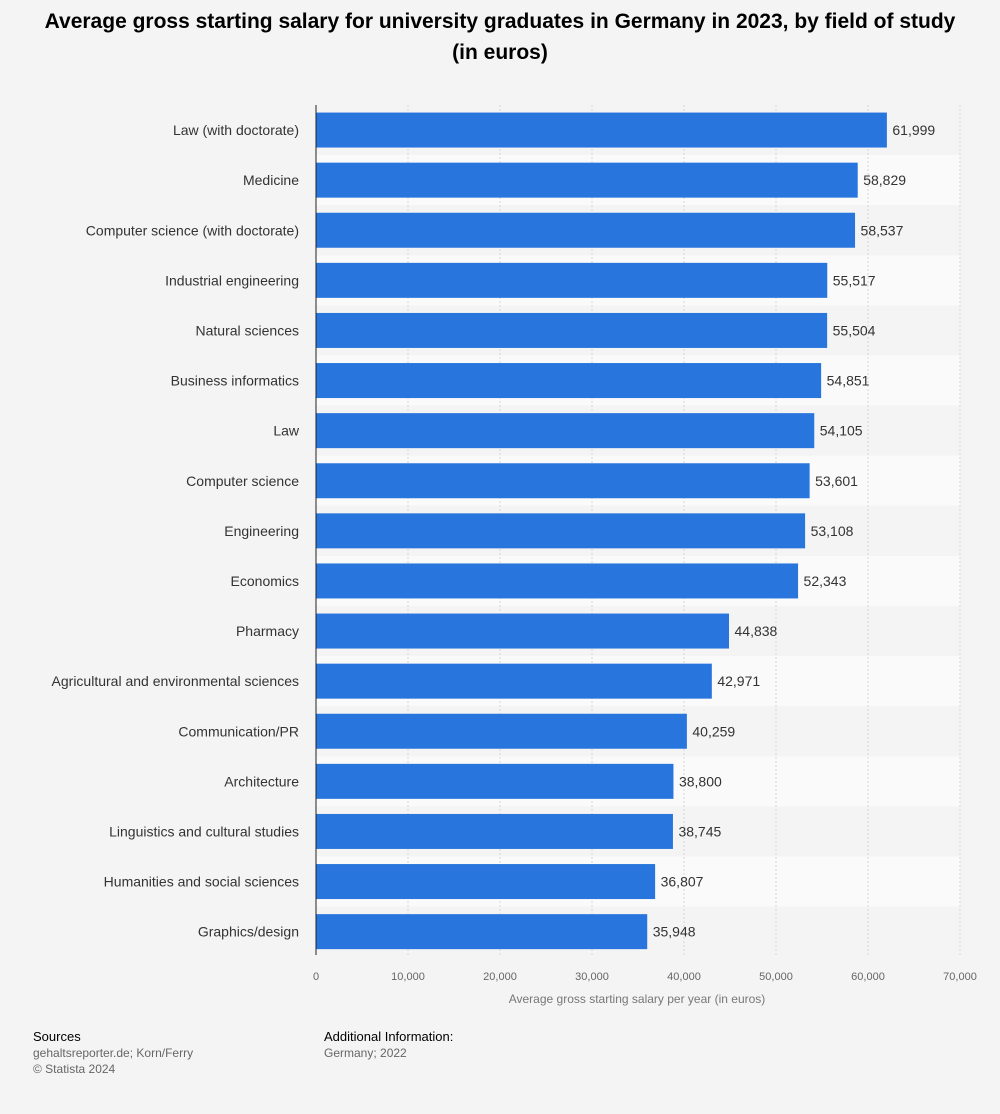 The image size is (1000, 1114). What do you see at coordinates (248, 932) in the screenshot?
I see `category-label: Graphics/design` at bounding box center [248, 932].